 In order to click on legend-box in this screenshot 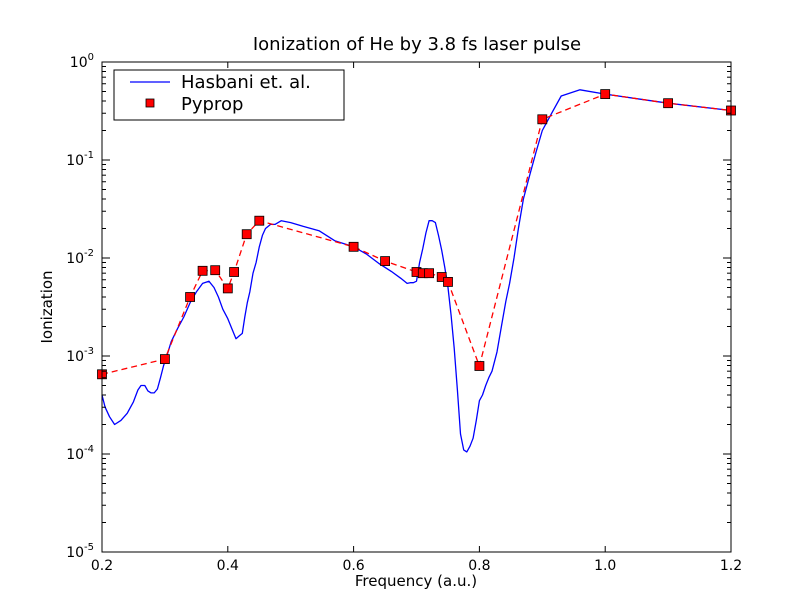, I will do `click(229, 95)`.